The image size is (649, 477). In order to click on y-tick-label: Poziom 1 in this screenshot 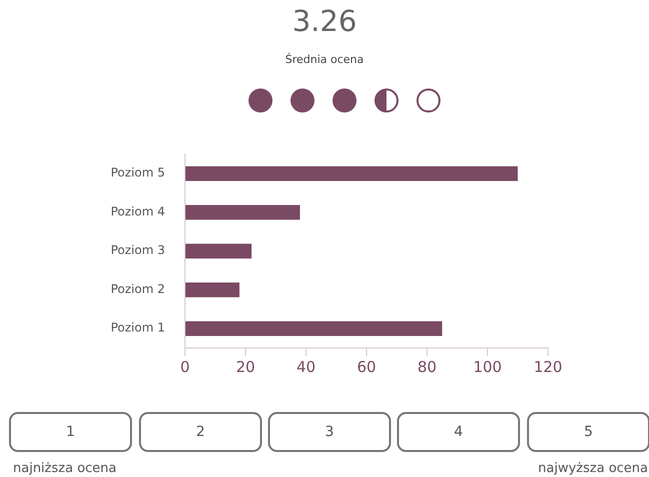, I will do `click(137, 327)`.